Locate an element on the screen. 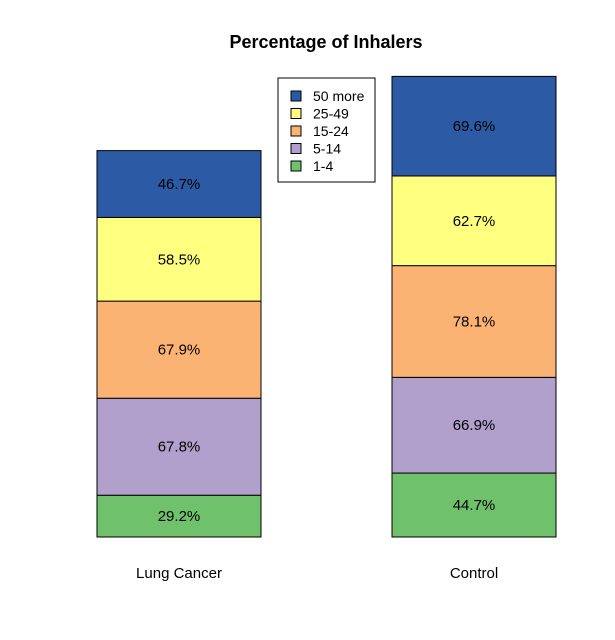 The width and height of the screenshot is (615, 640). data-label-control-50-more: 69.6% is located at coordinates (474, 126).